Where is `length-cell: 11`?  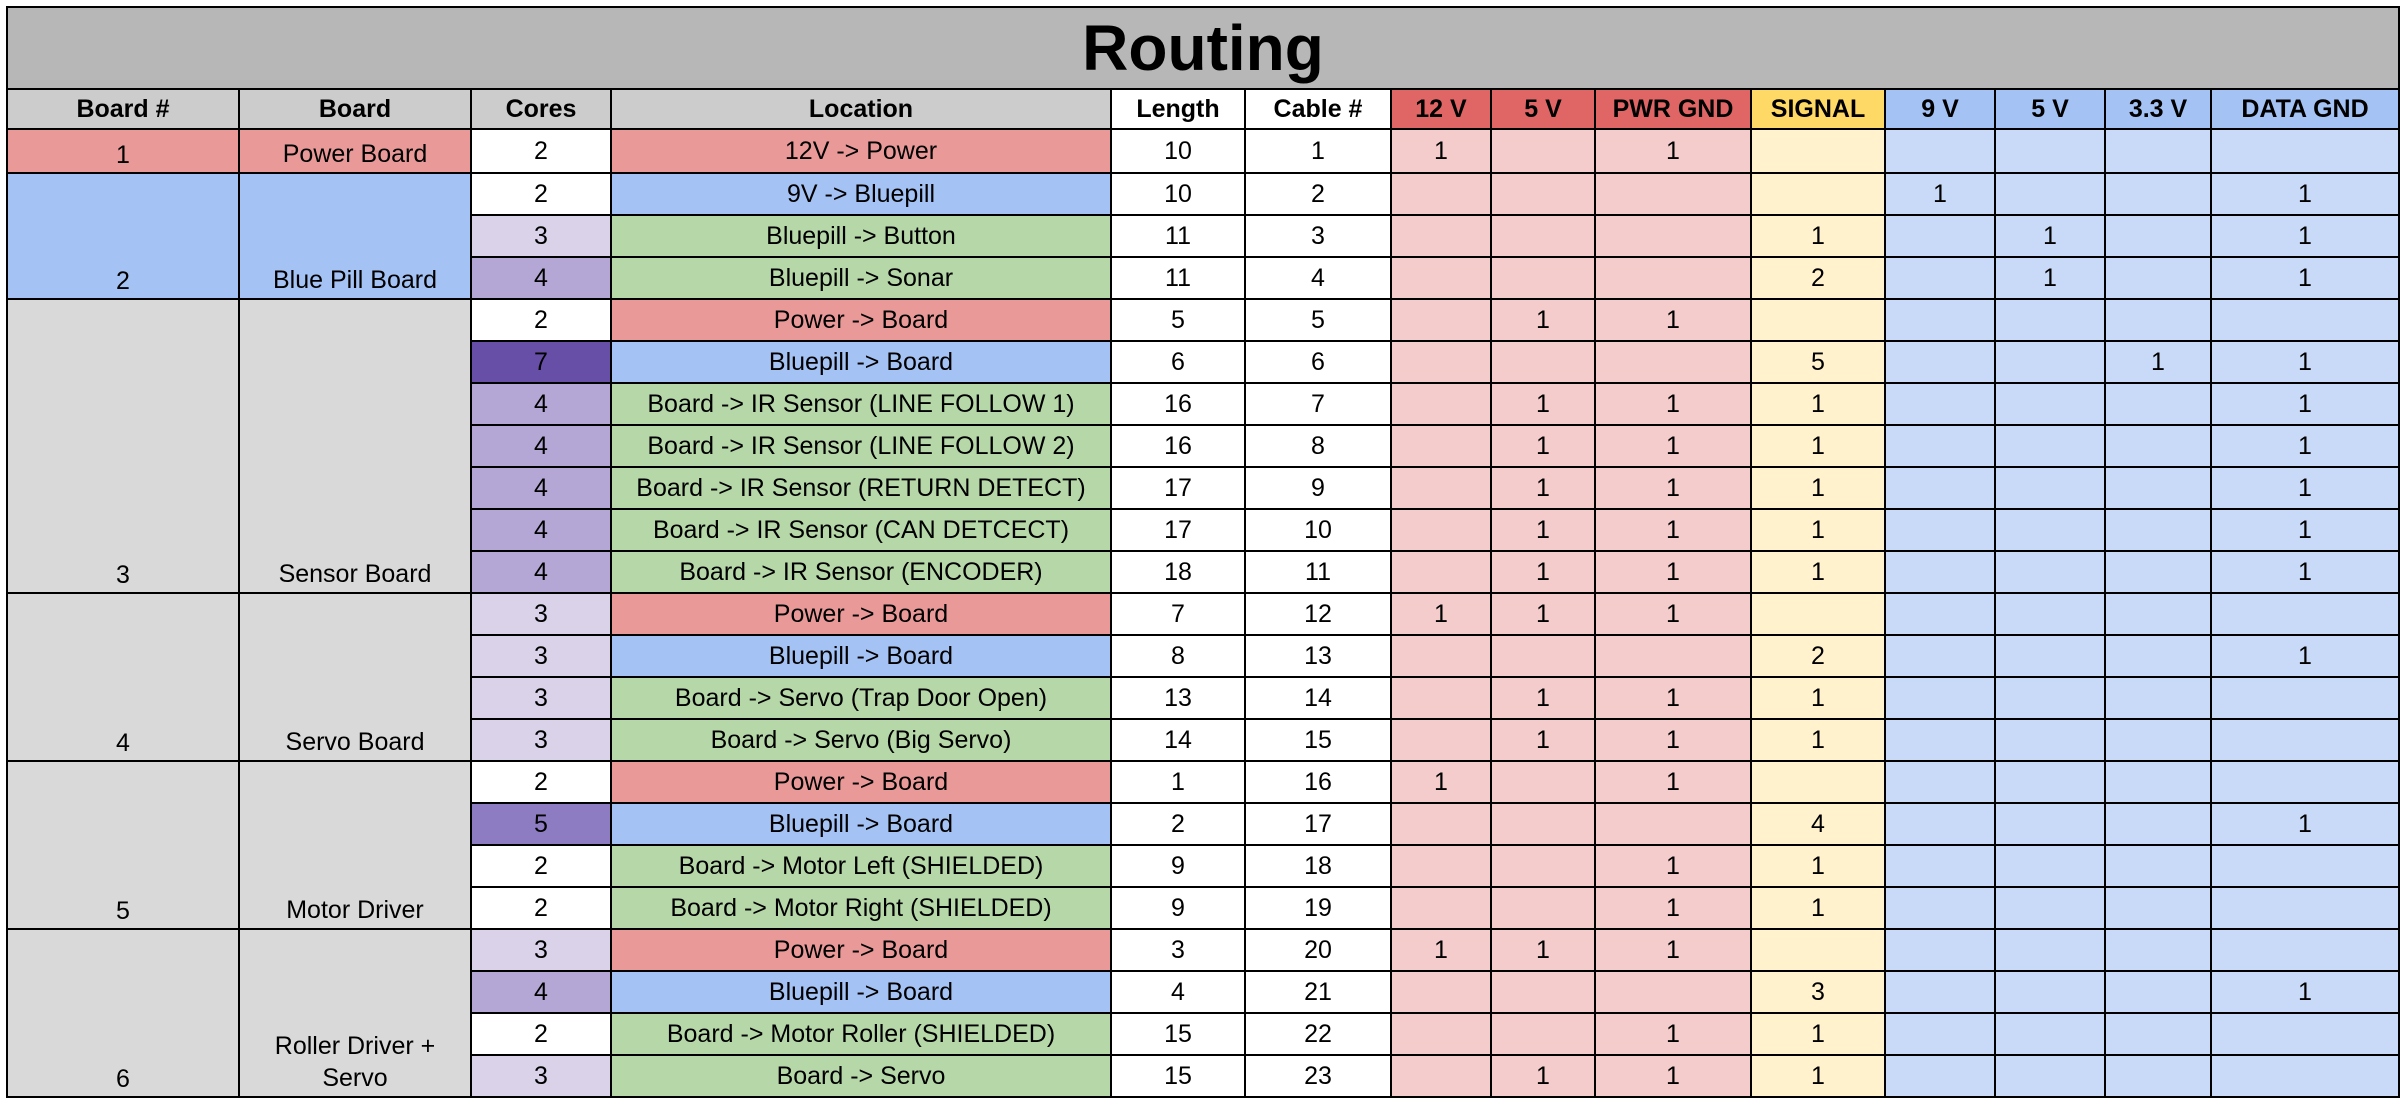 length-cell: 11 is located at coordinates (1178, 278).